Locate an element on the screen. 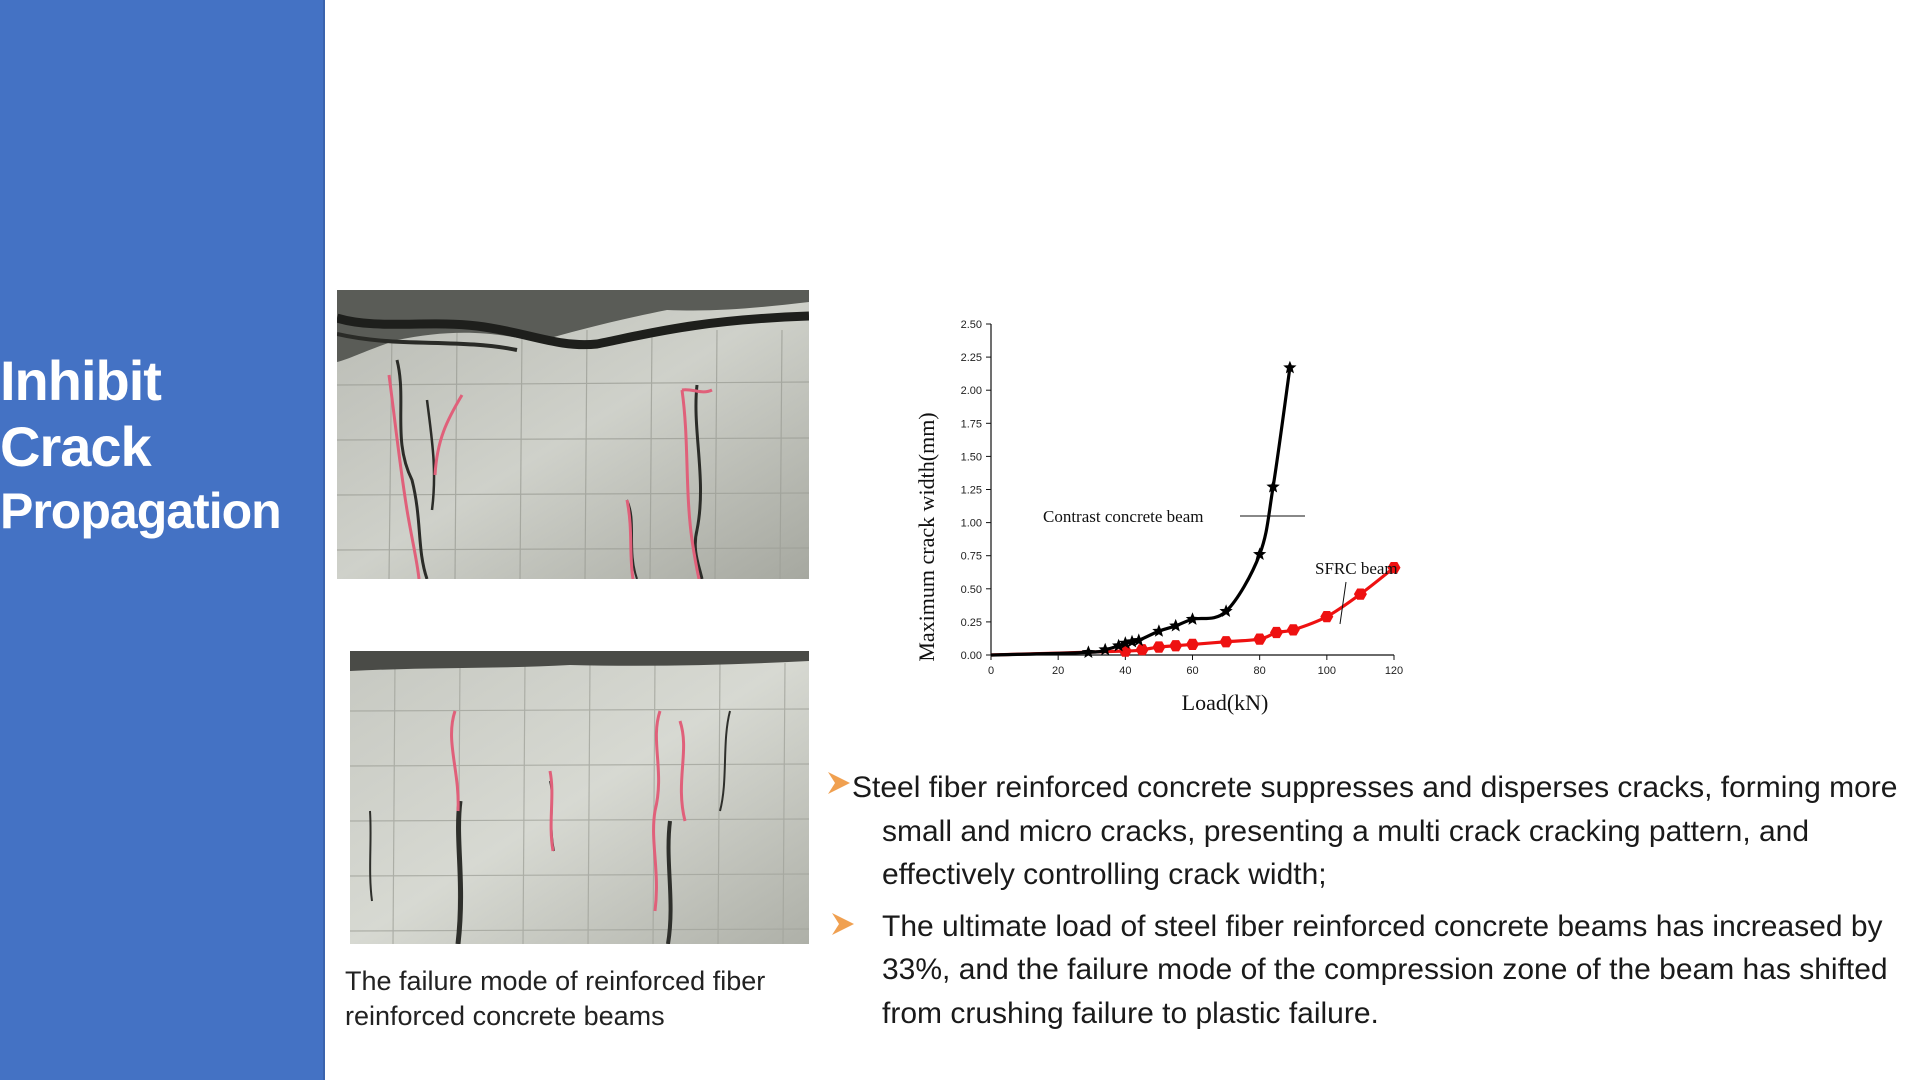  annotation-contrast-beam: Contrast concrete beam is located at coordinates (1123, 516).